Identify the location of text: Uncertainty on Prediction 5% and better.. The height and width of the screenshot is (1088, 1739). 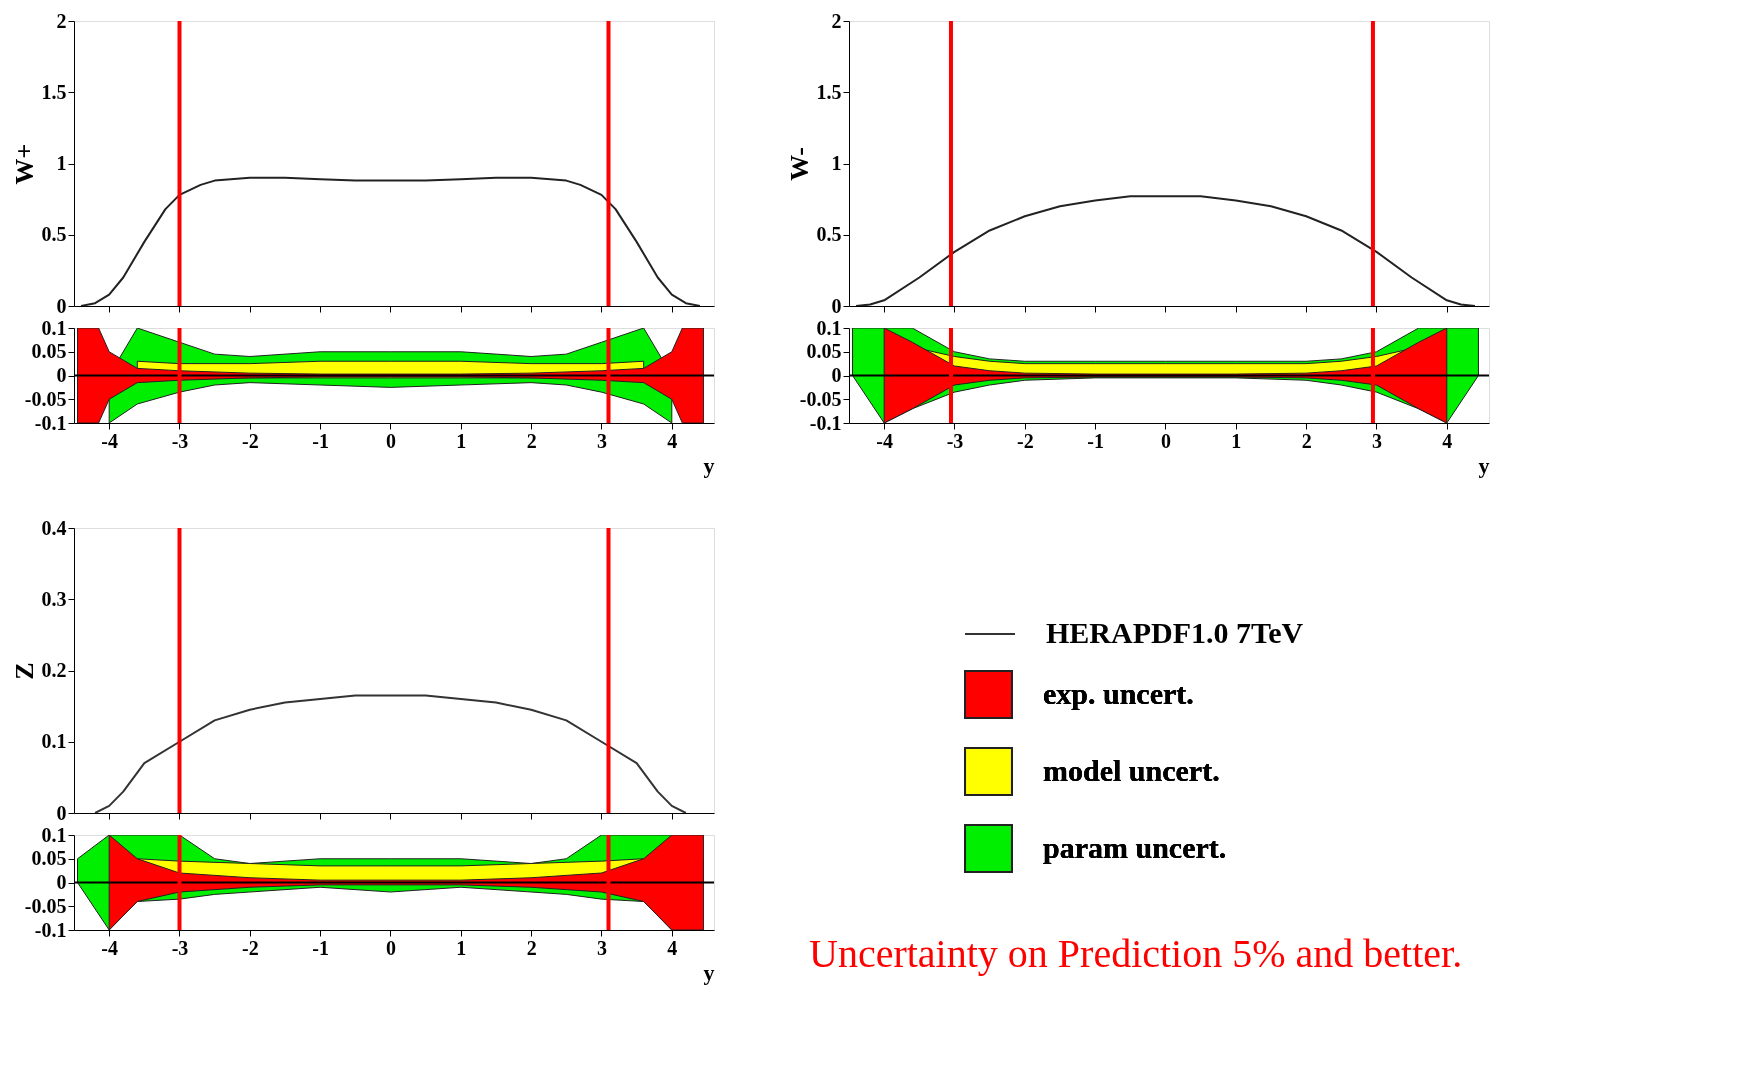
(1136, 953).